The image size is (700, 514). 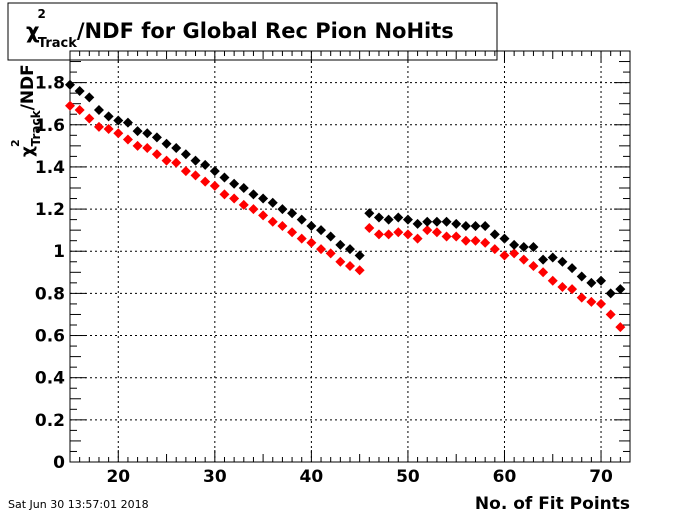 I want to click on ylabel-chi: χ, so click(x=28, y=151).